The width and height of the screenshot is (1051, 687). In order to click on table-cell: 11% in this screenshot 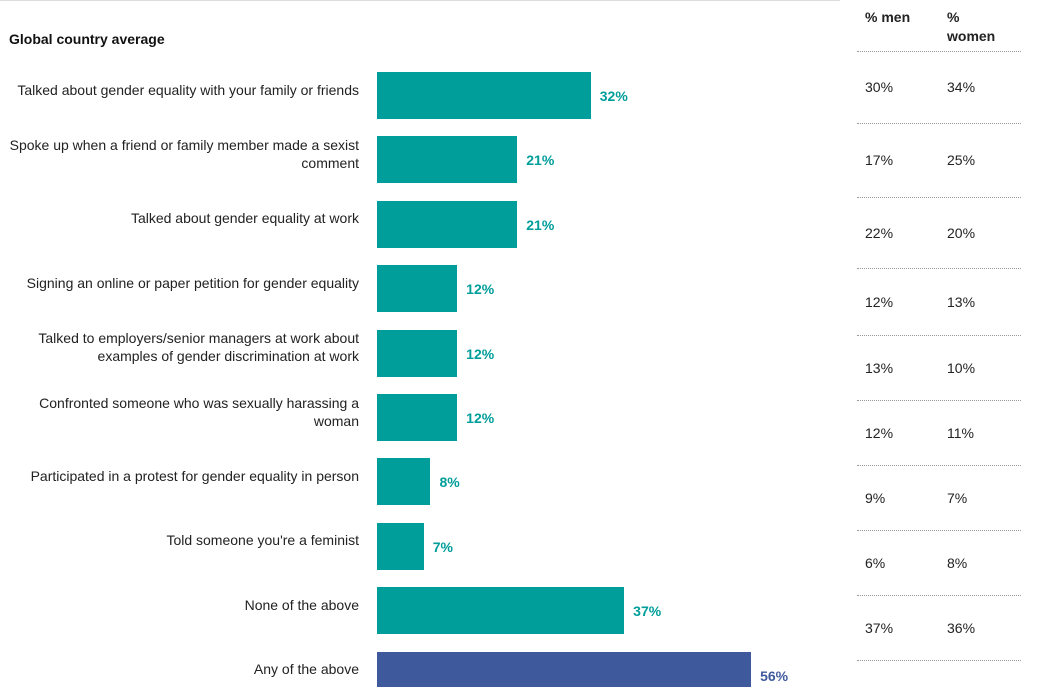, I will do `click(960, 432)`.